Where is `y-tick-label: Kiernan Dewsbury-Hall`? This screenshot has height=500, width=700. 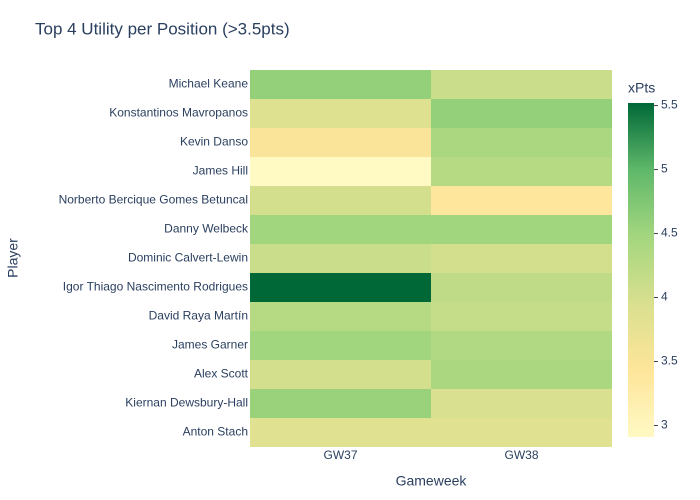
y-tick-label: Kiernan Dewsbury-Hall is located at coordinates (186, 403).